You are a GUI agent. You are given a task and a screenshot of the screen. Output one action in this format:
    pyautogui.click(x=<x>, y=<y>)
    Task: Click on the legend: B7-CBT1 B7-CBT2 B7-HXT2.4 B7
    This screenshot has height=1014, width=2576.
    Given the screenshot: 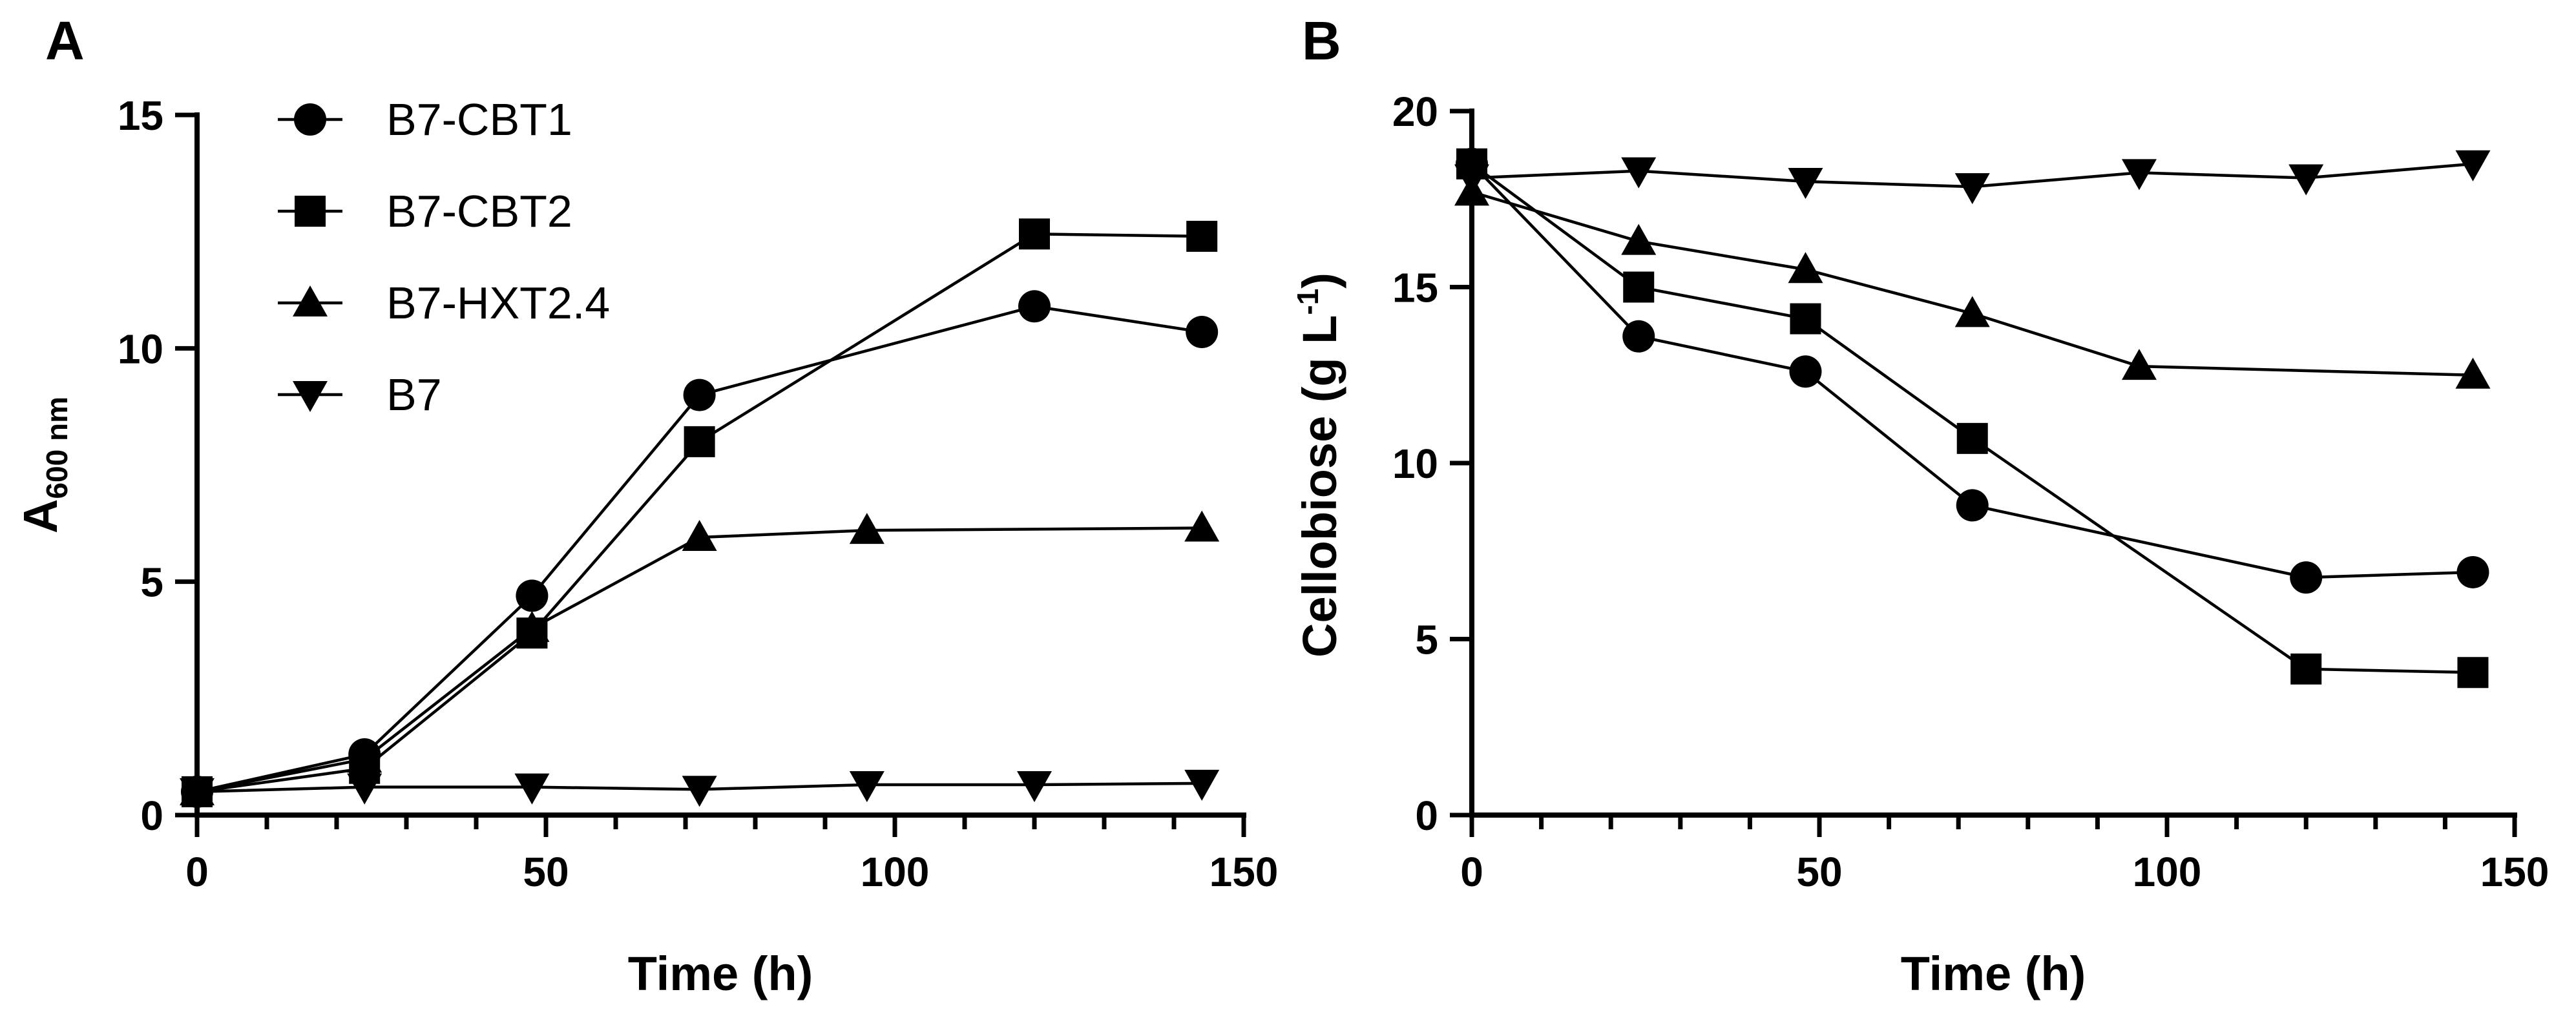 What is the action you would take?
    pyautogui.click(x=444, y=257)
    